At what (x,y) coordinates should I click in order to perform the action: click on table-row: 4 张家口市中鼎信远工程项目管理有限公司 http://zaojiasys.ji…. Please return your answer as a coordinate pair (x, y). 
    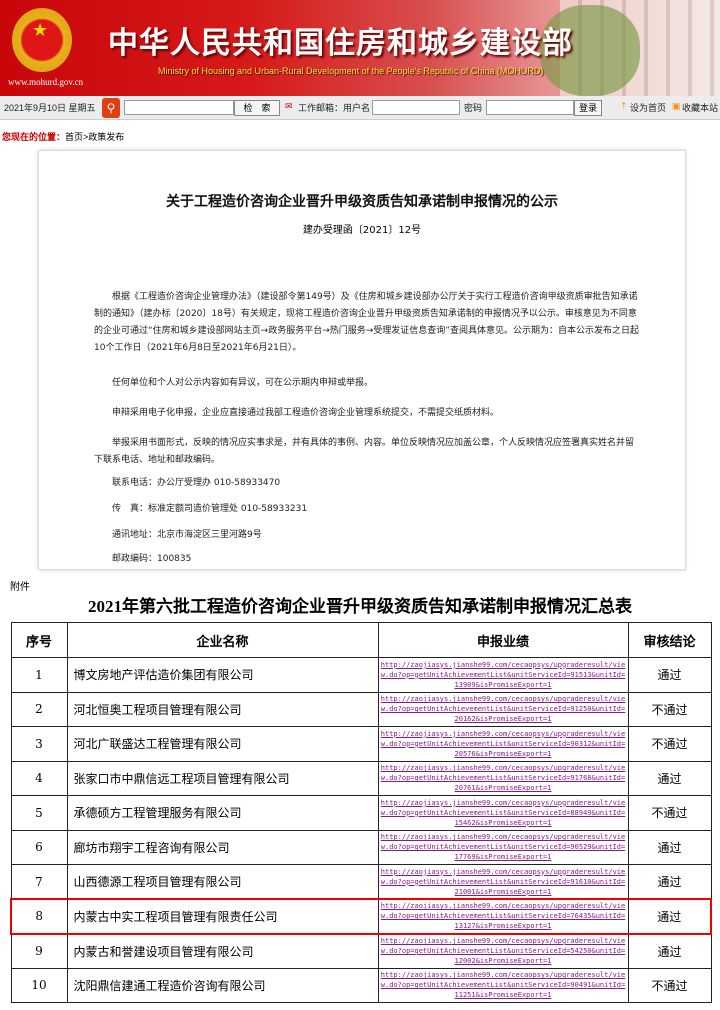
    Looking at the image, I should click on (361, 778).